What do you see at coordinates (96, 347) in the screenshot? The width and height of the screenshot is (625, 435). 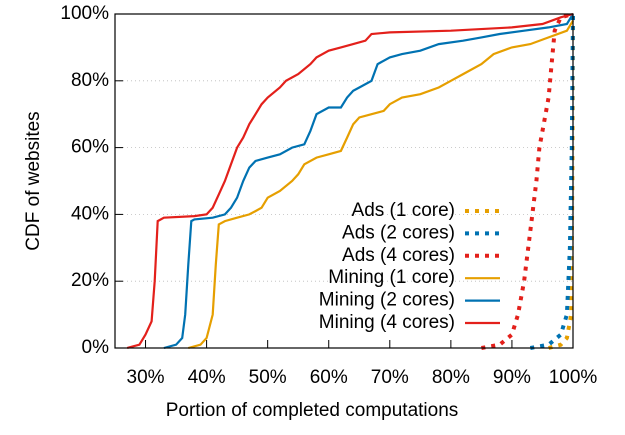 I see `y-tick-label: 0%` at bounding box center [96, 347].